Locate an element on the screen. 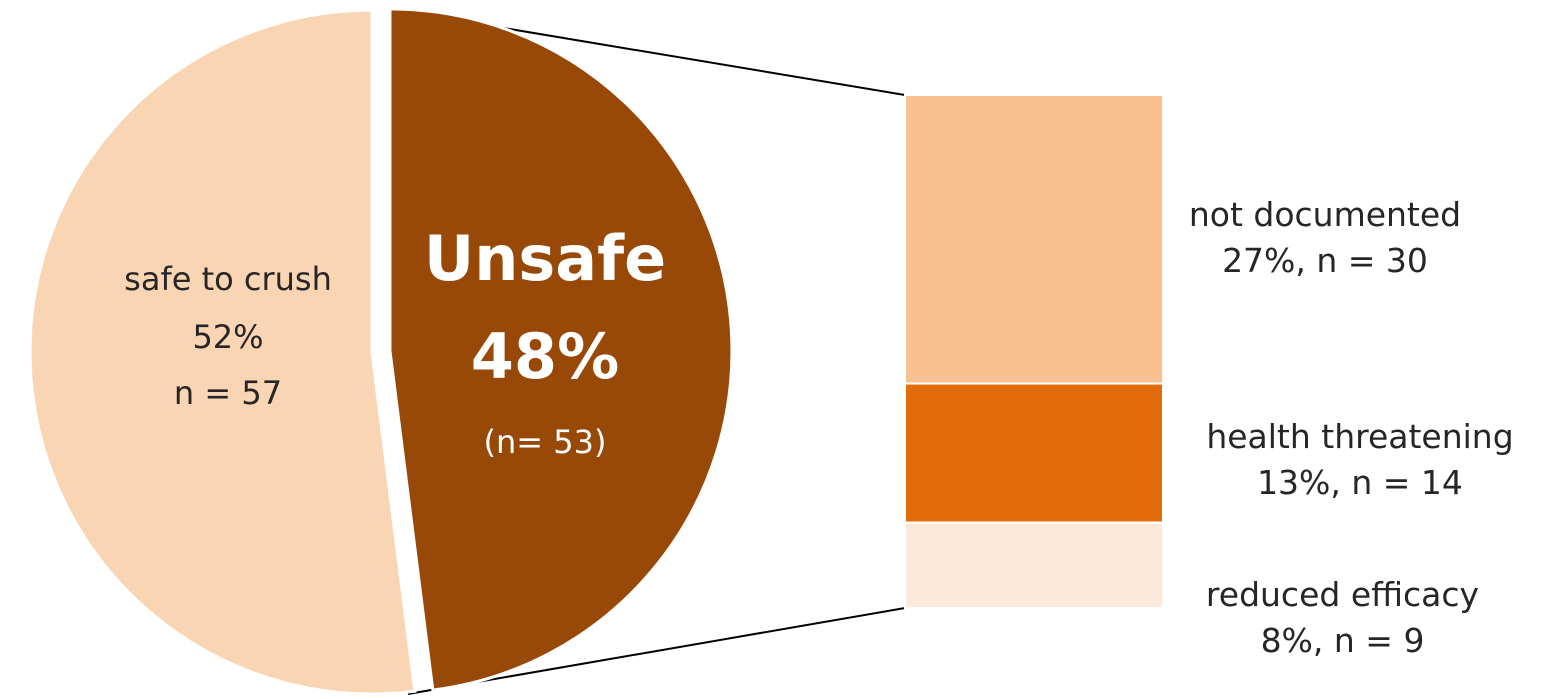 Image resolution: width=1557 pixels, height=699 pixels. safe-slice-percent: 52% is located at coordinates (227, 337).